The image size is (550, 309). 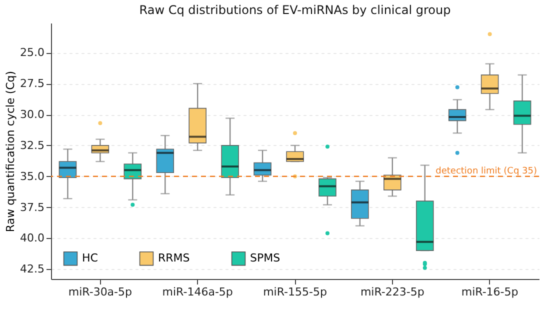 What do you see at coordinates (174, 258) in the screenshot?
I see `legend-label: RRMS` at bounding box center [174, 258].